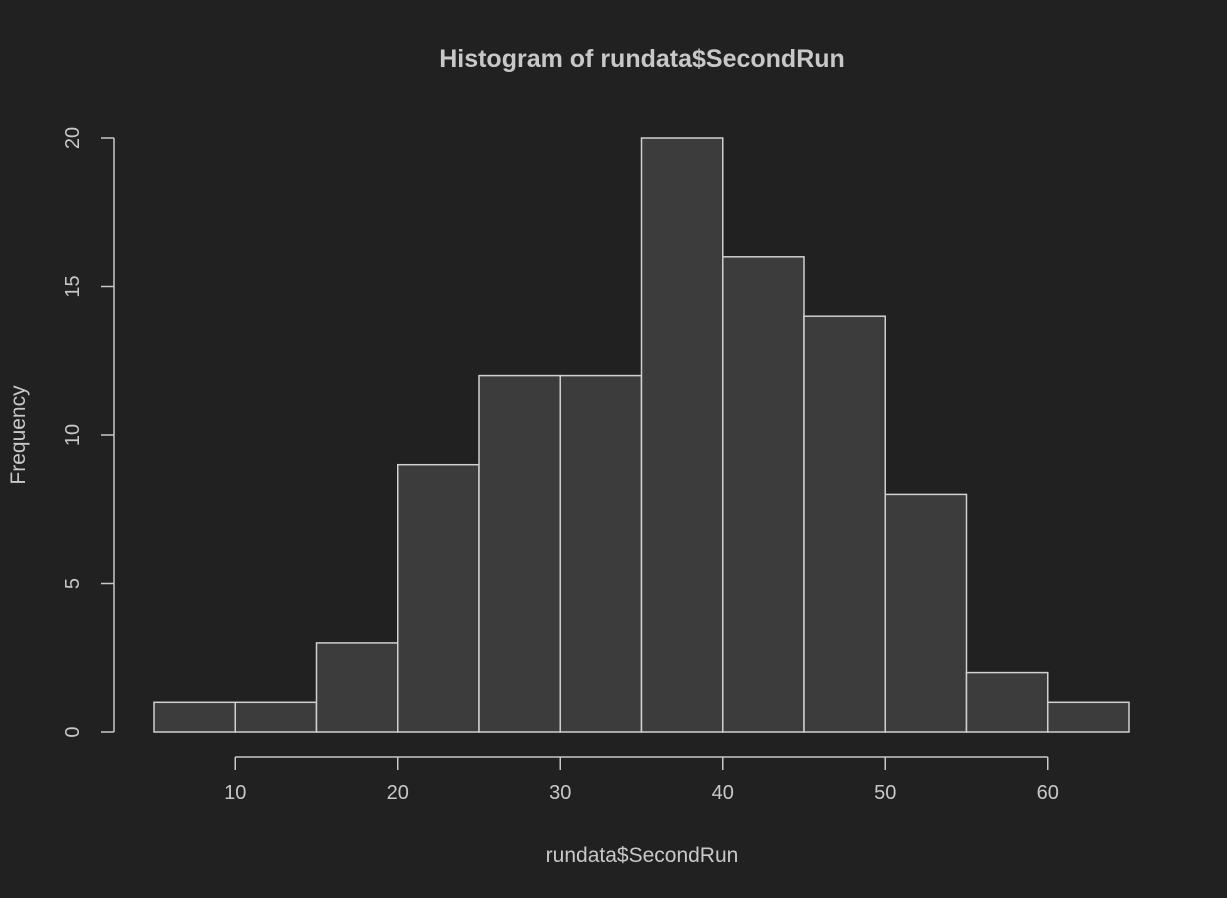  I want to click on x-tick-label: 60, so click(1048, 793).